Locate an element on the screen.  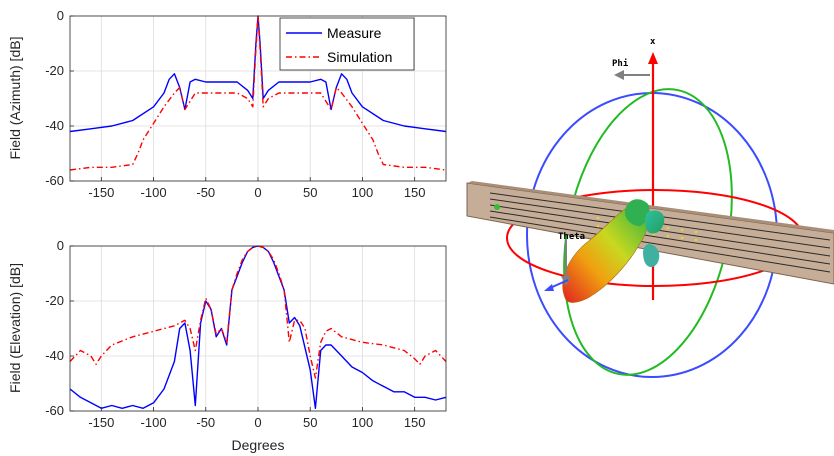
elevation-xtick-label: 150 is located at coordinates (415, 422).